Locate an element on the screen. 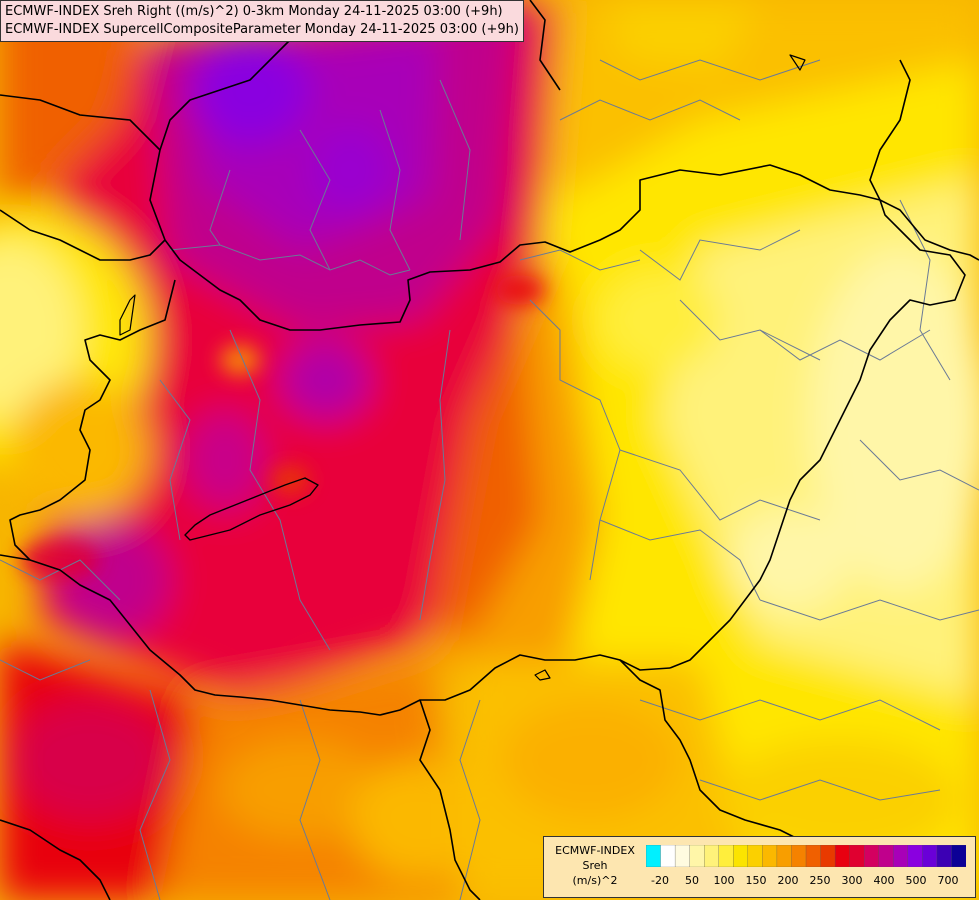 This screenshot has width=979, height=900. legend-tick-label: 300 is located at coordinates (852, 880).